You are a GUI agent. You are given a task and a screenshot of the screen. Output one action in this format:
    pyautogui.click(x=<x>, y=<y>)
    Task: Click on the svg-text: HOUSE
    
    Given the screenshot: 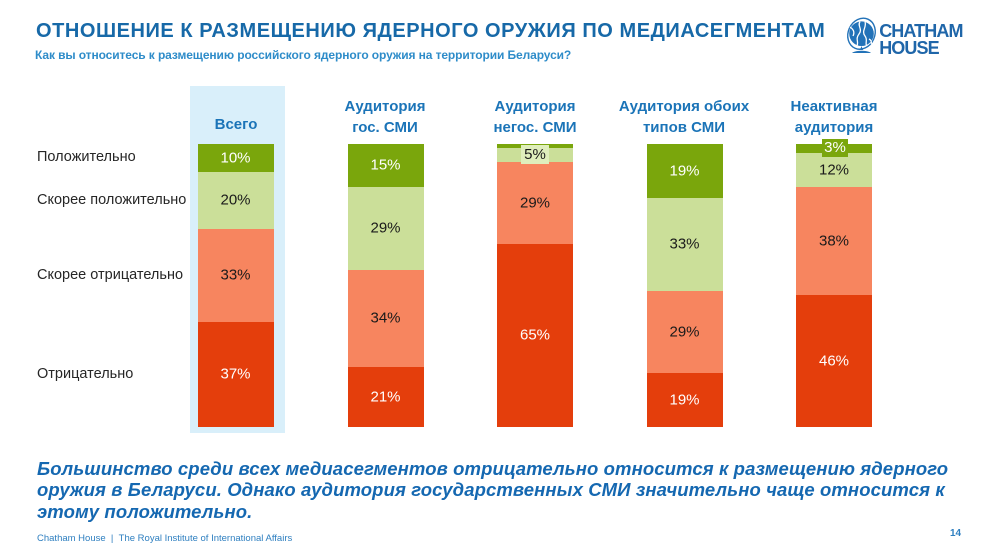 What is the action you would take?
    pyautogui.click(x=909, y=48)
    